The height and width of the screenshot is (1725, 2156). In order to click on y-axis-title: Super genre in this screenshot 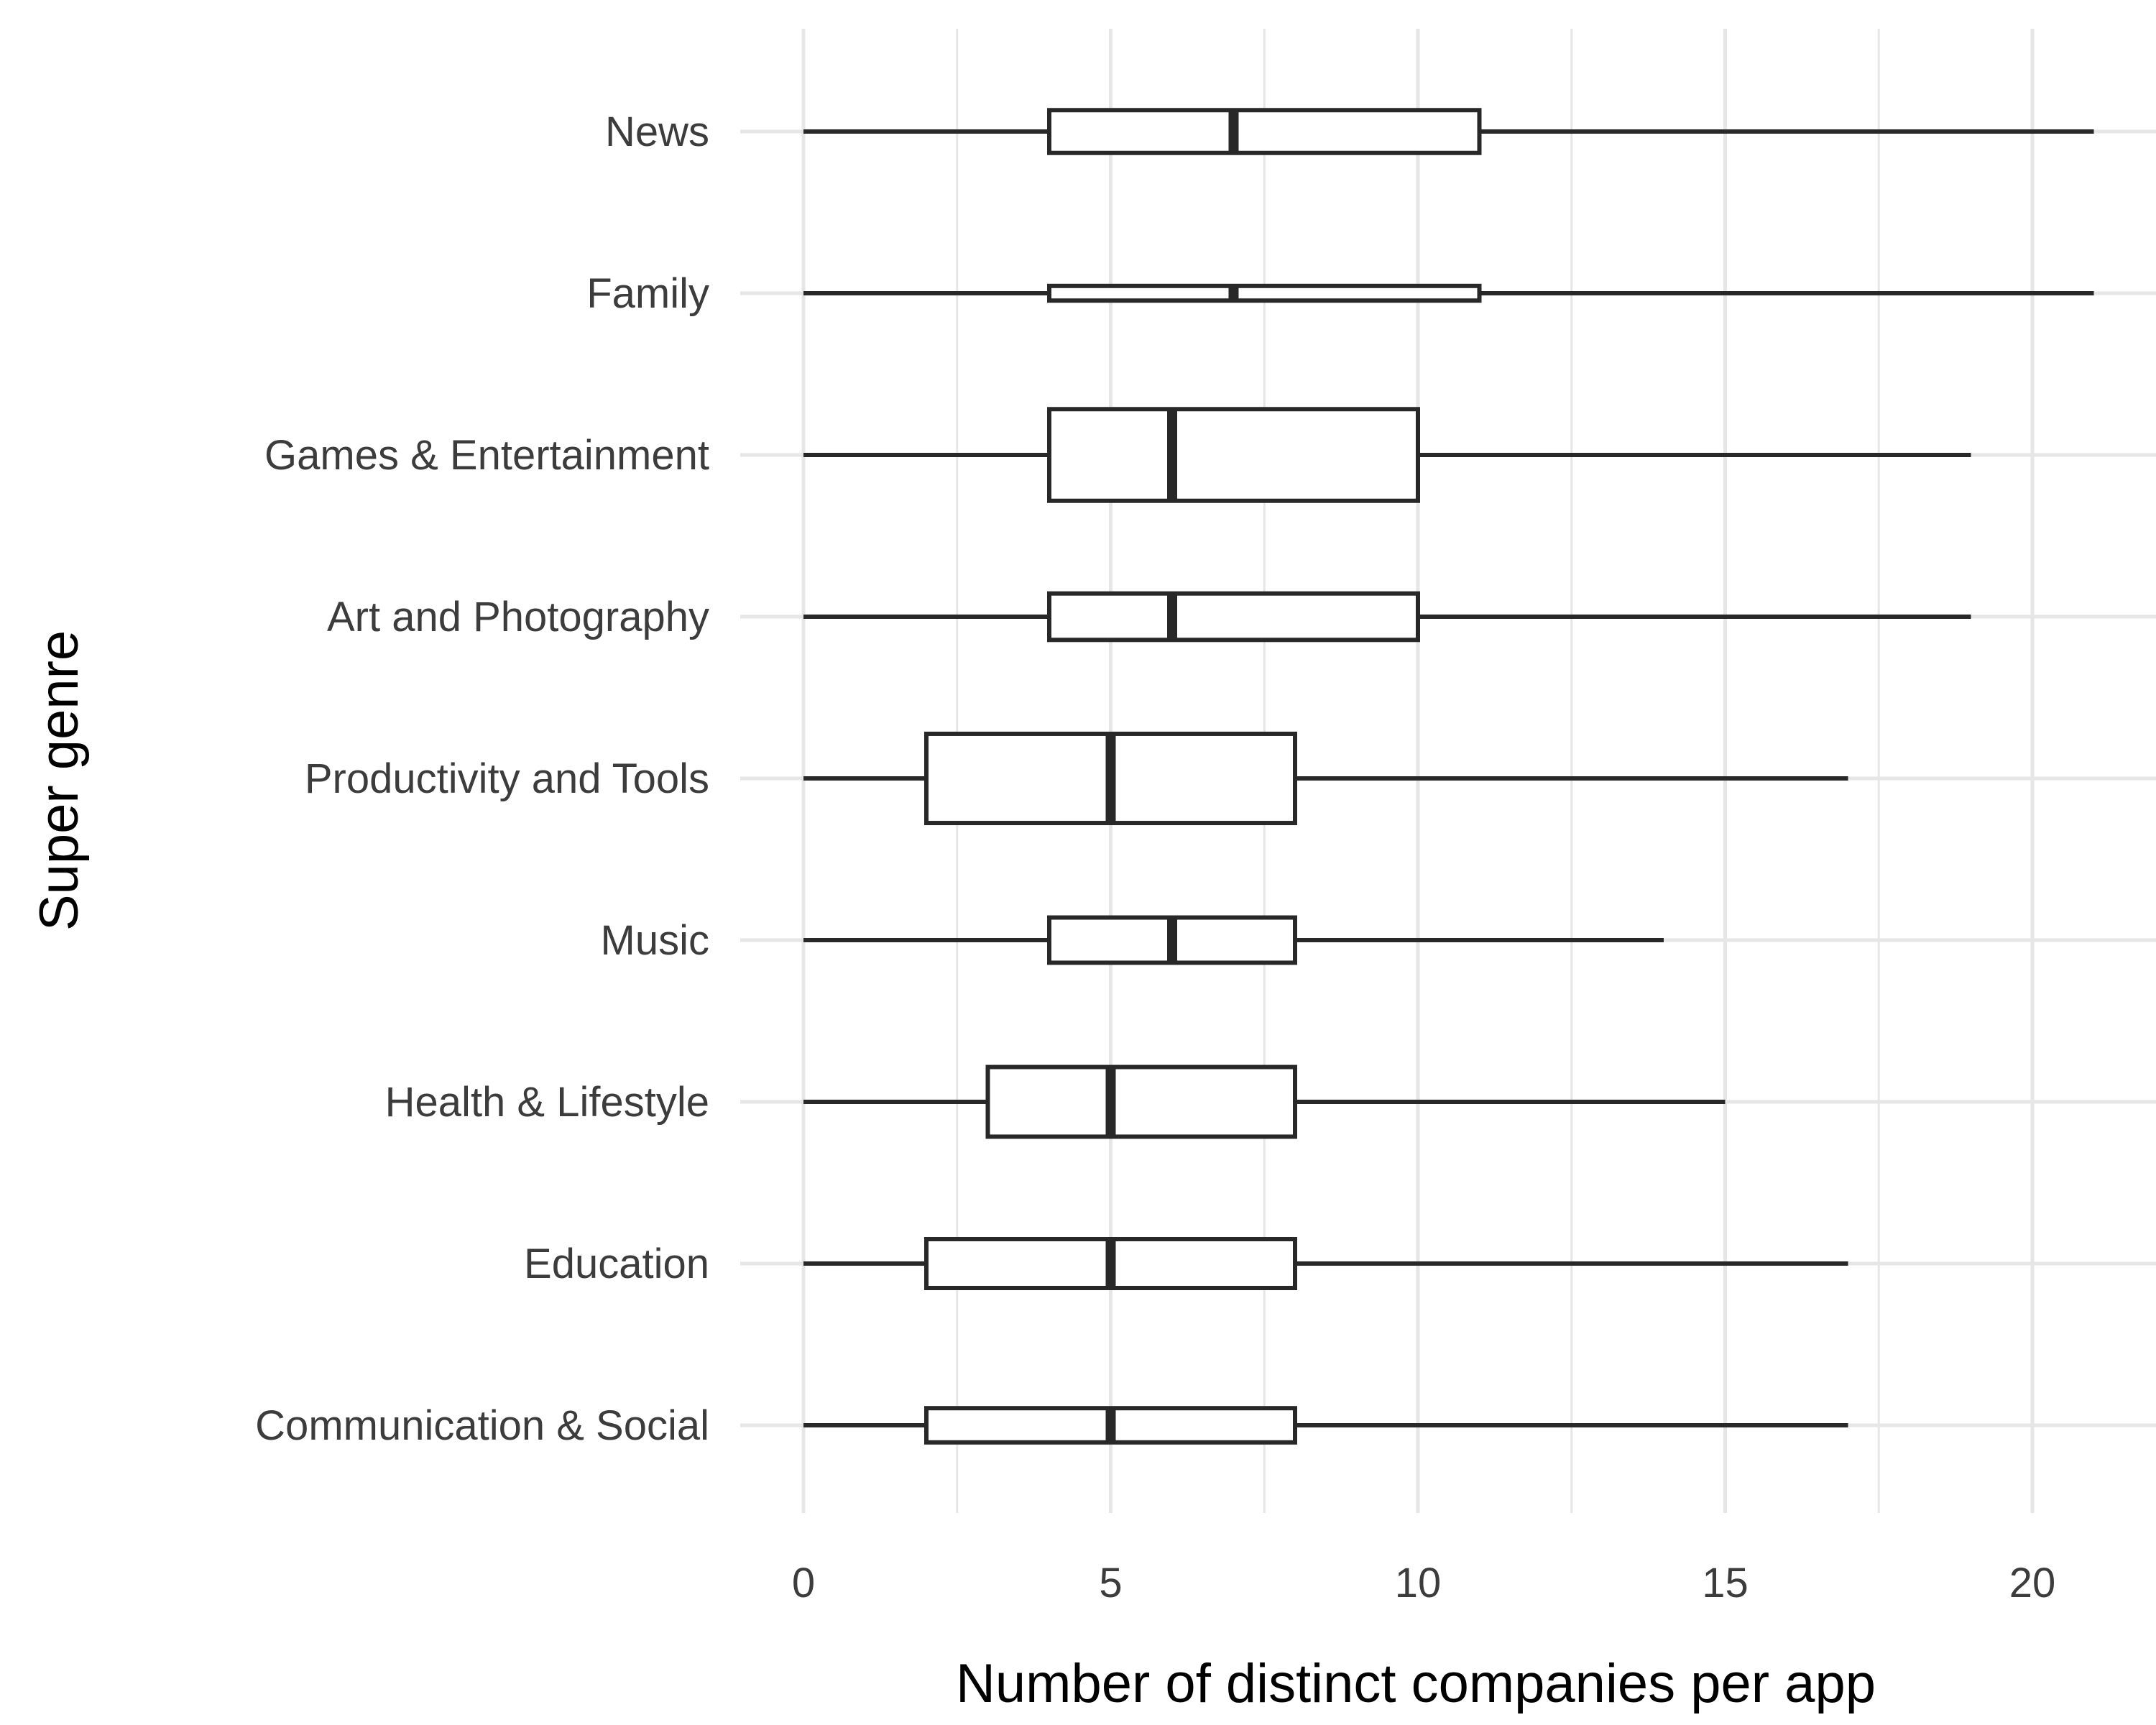, I will do `click(59, 780)`.